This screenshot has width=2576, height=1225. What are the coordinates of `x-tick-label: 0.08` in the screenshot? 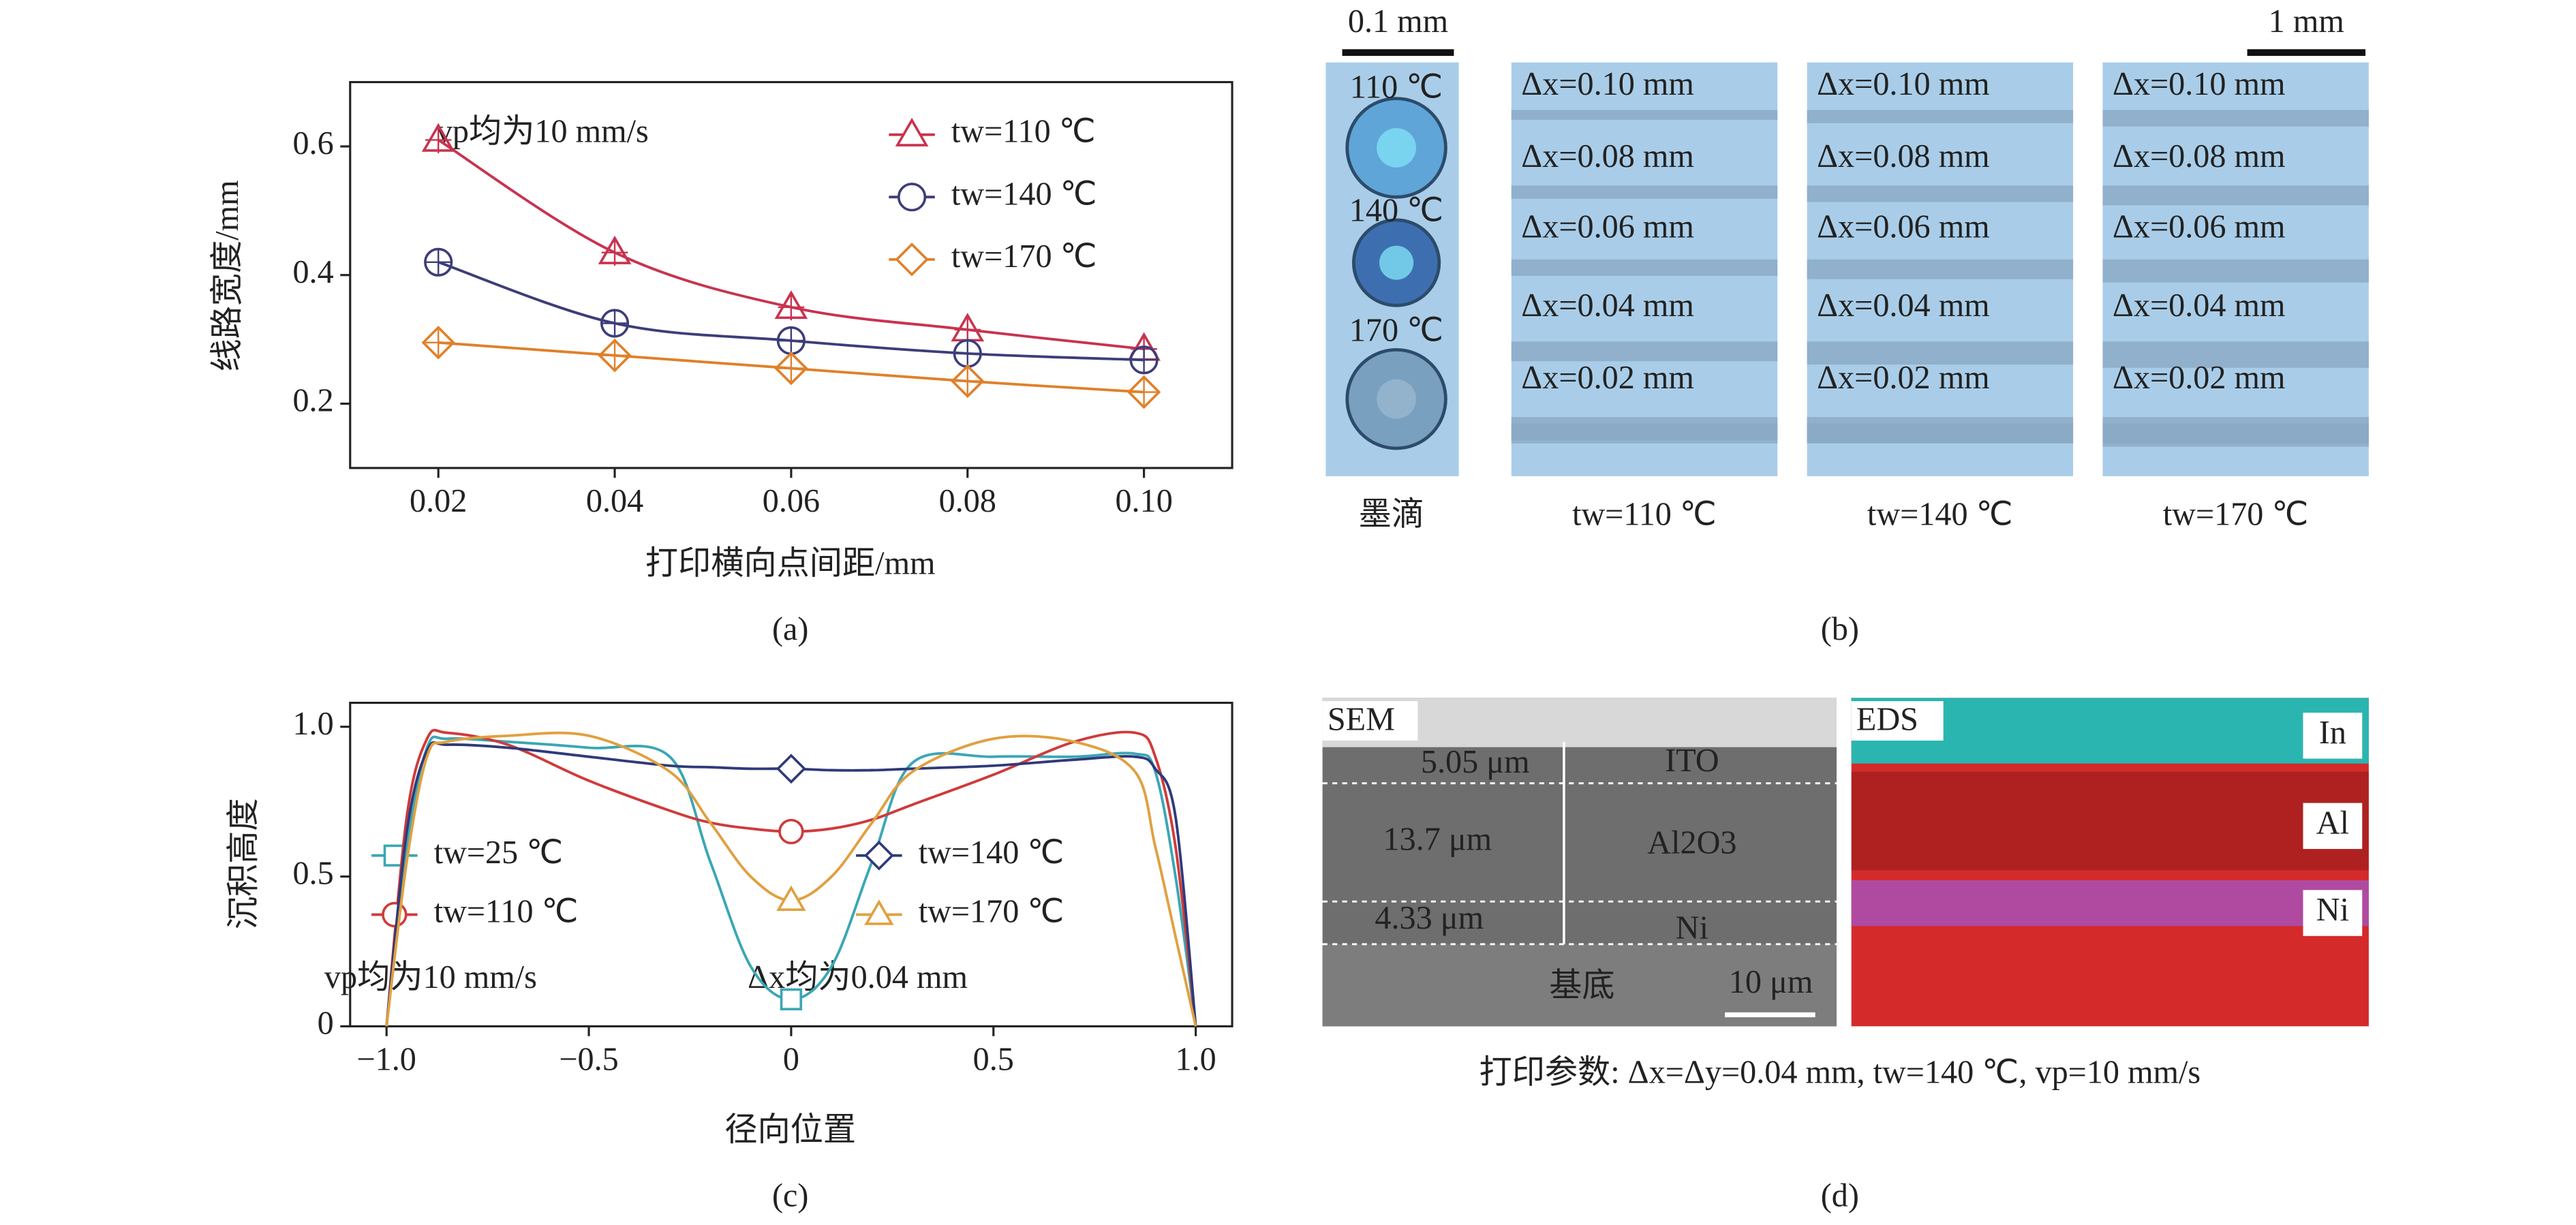 It's located at (967, 501).